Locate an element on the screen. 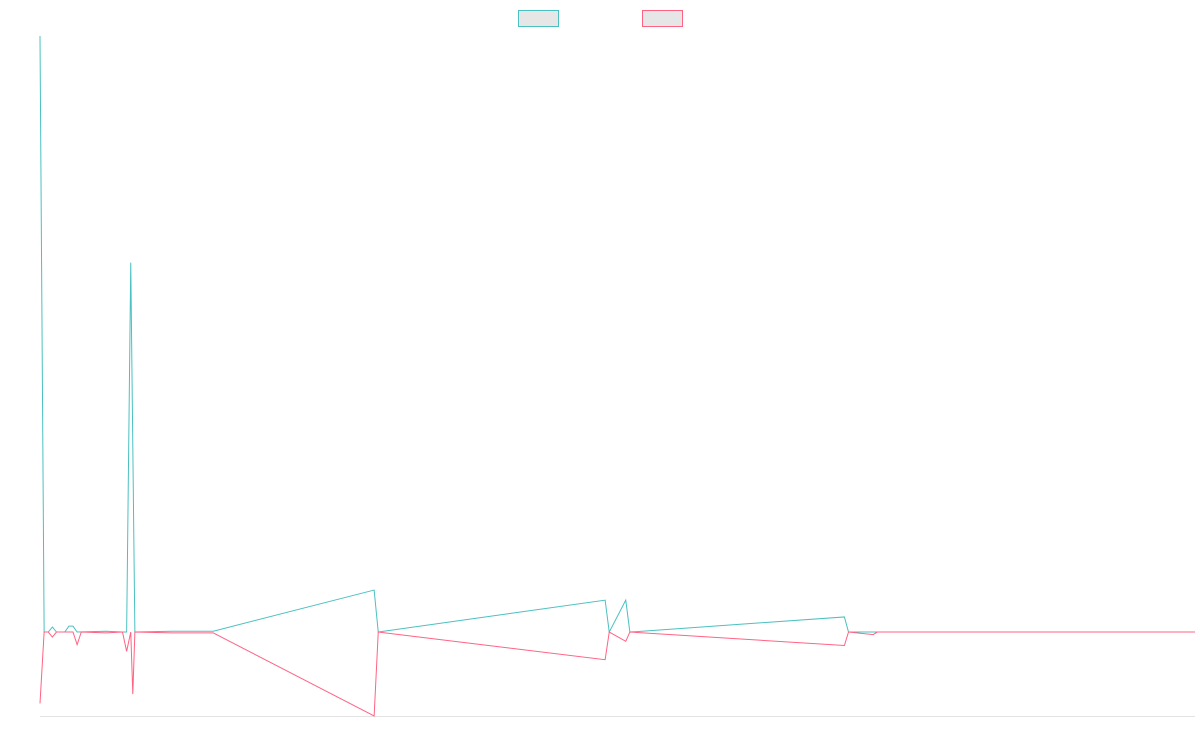  legend is located at coordinates (600, 18).